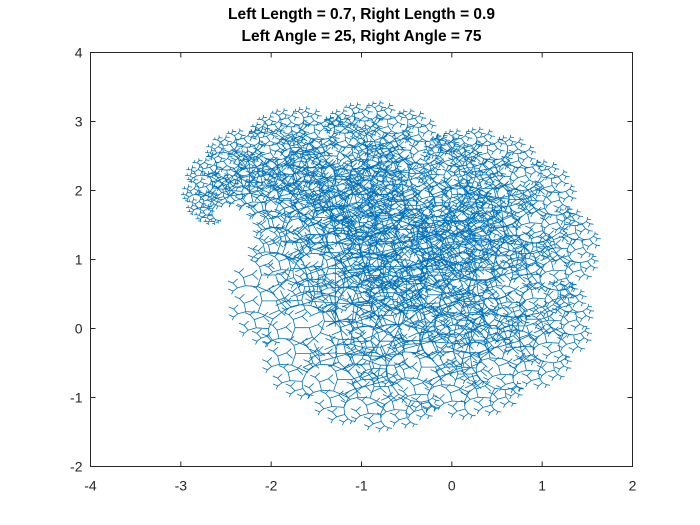 The width and height of the screenshot is (700, 525). What do you see at coordinates (79, 53) in the screenshot?
I see `y-tick-label: 4` at bounding box center [79, 53].